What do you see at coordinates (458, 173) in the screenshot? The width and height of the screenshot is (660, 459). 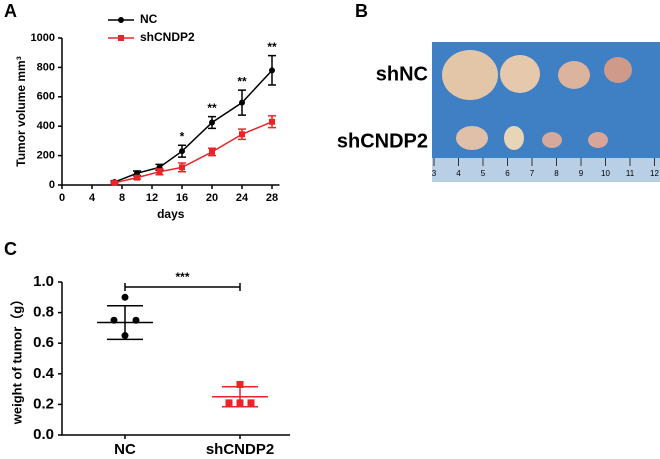 I see `ruler-label: 4` at bounding box center [458, 173].